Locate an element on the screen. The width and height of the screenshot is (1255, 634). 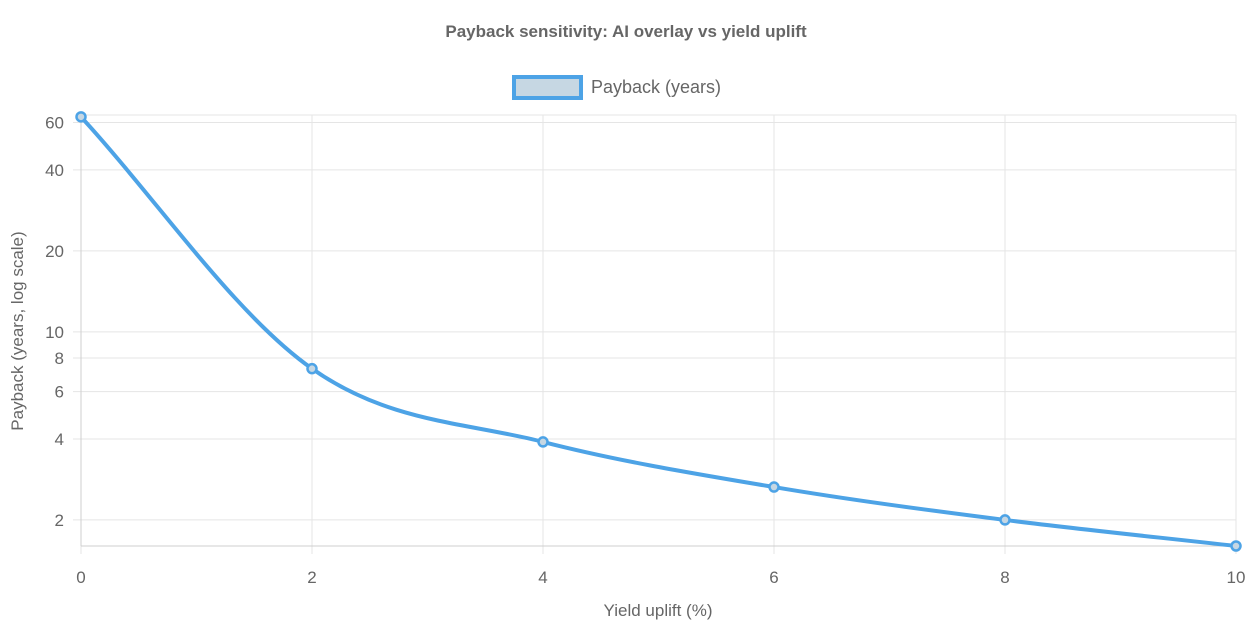
y-tick-label: 6 is located at coordinates (59, 392).